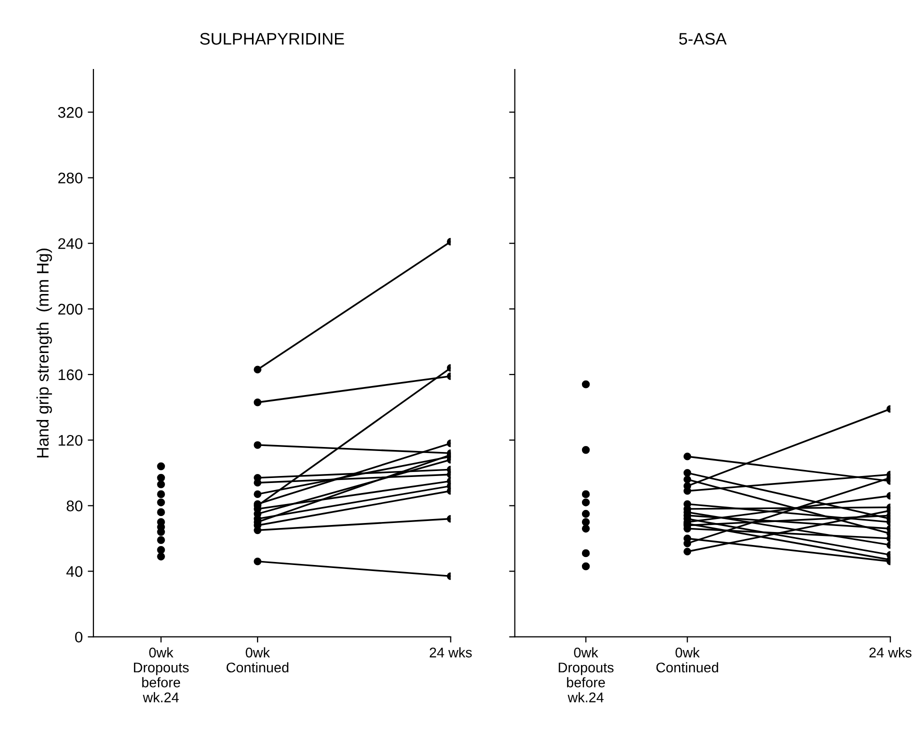 The width and height of the screenshot is (916, 732). Describe the element at coordinates (70, 440) in the screenshot. I see `y-tick-label: 120` at that location.